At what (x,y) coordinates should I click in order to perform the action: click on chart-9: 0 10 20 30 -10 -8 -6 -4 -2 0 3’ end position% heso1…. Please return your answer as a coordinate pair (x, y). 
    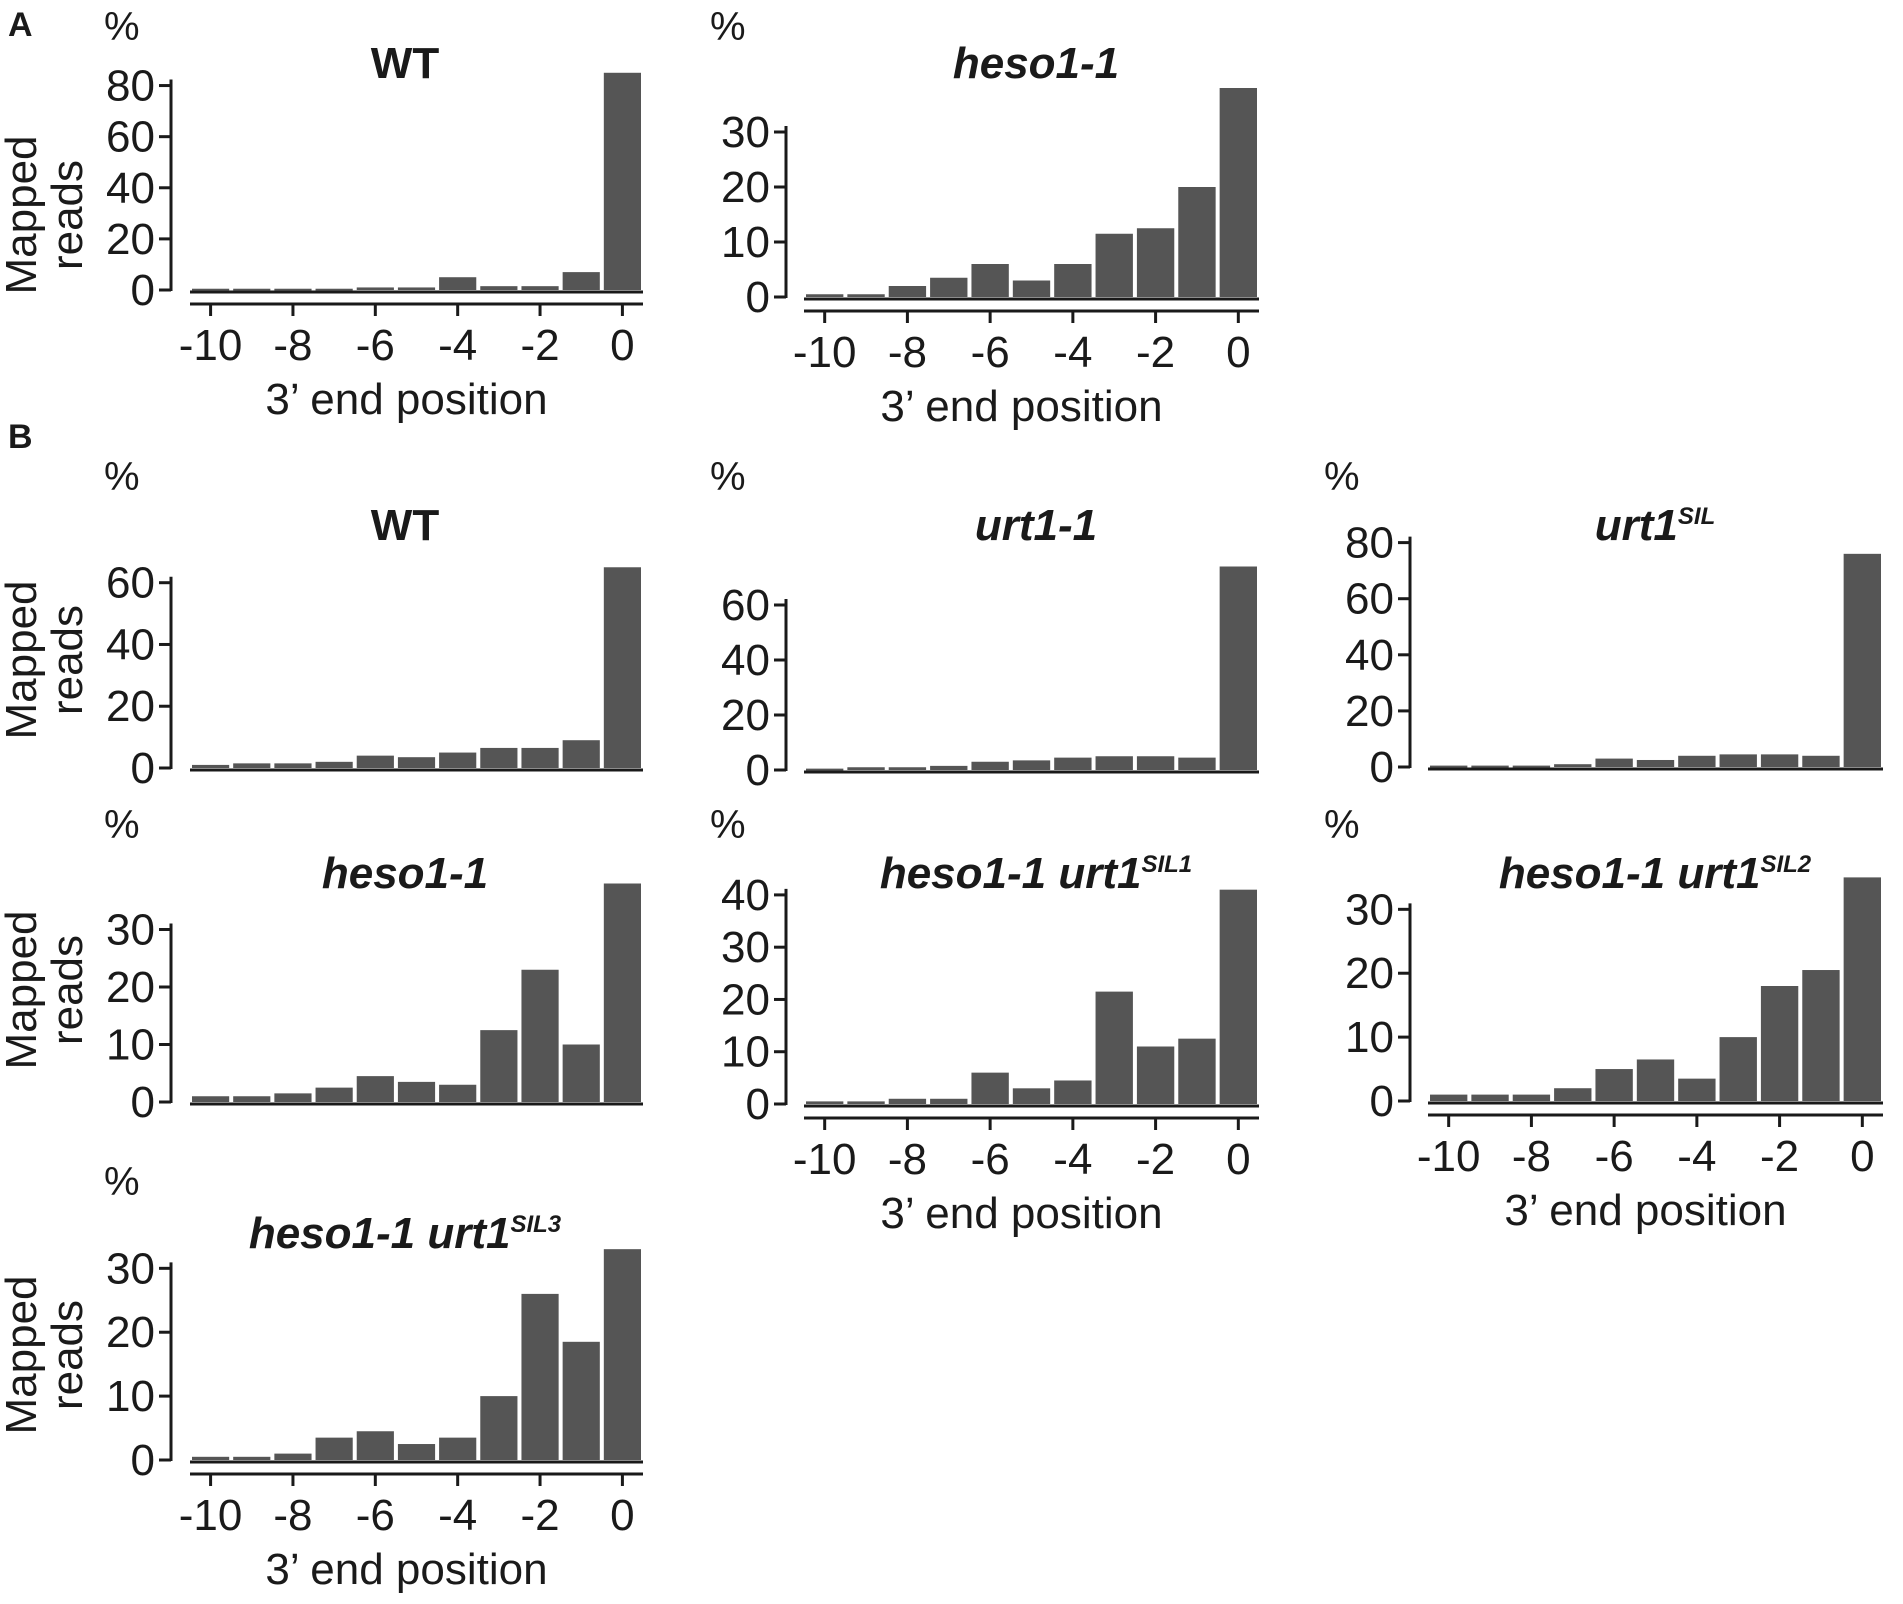
    Looking at the image, I should click on (321, 1377).